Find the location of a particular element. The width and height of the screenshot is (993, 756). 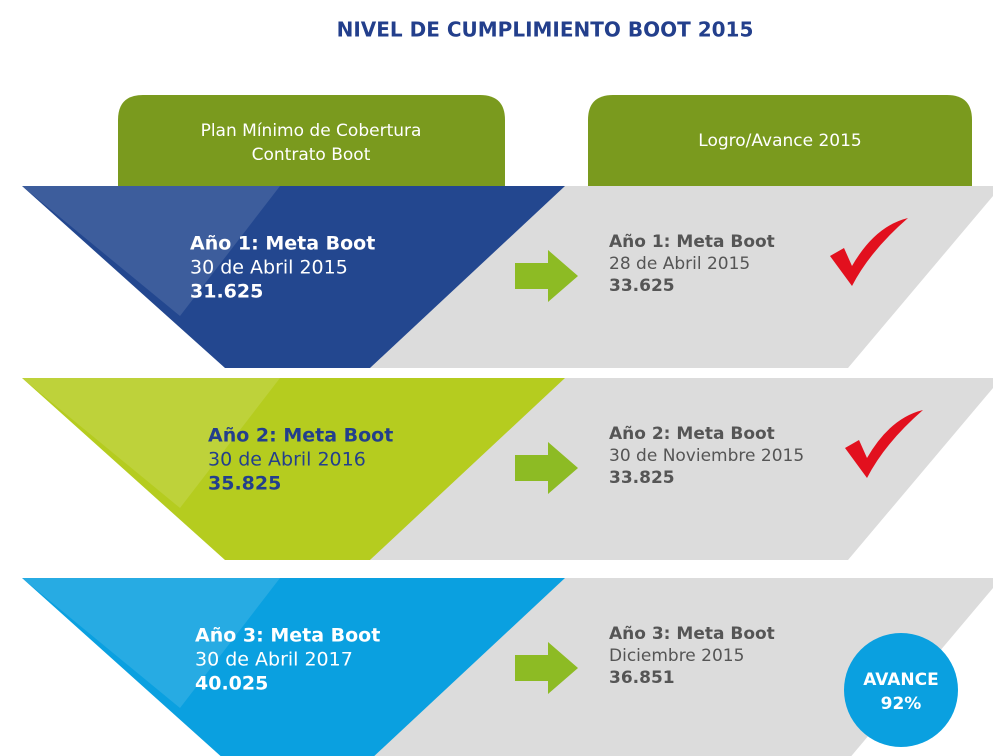

achieved-value: 33.825 is located at coordinates (642, 478).